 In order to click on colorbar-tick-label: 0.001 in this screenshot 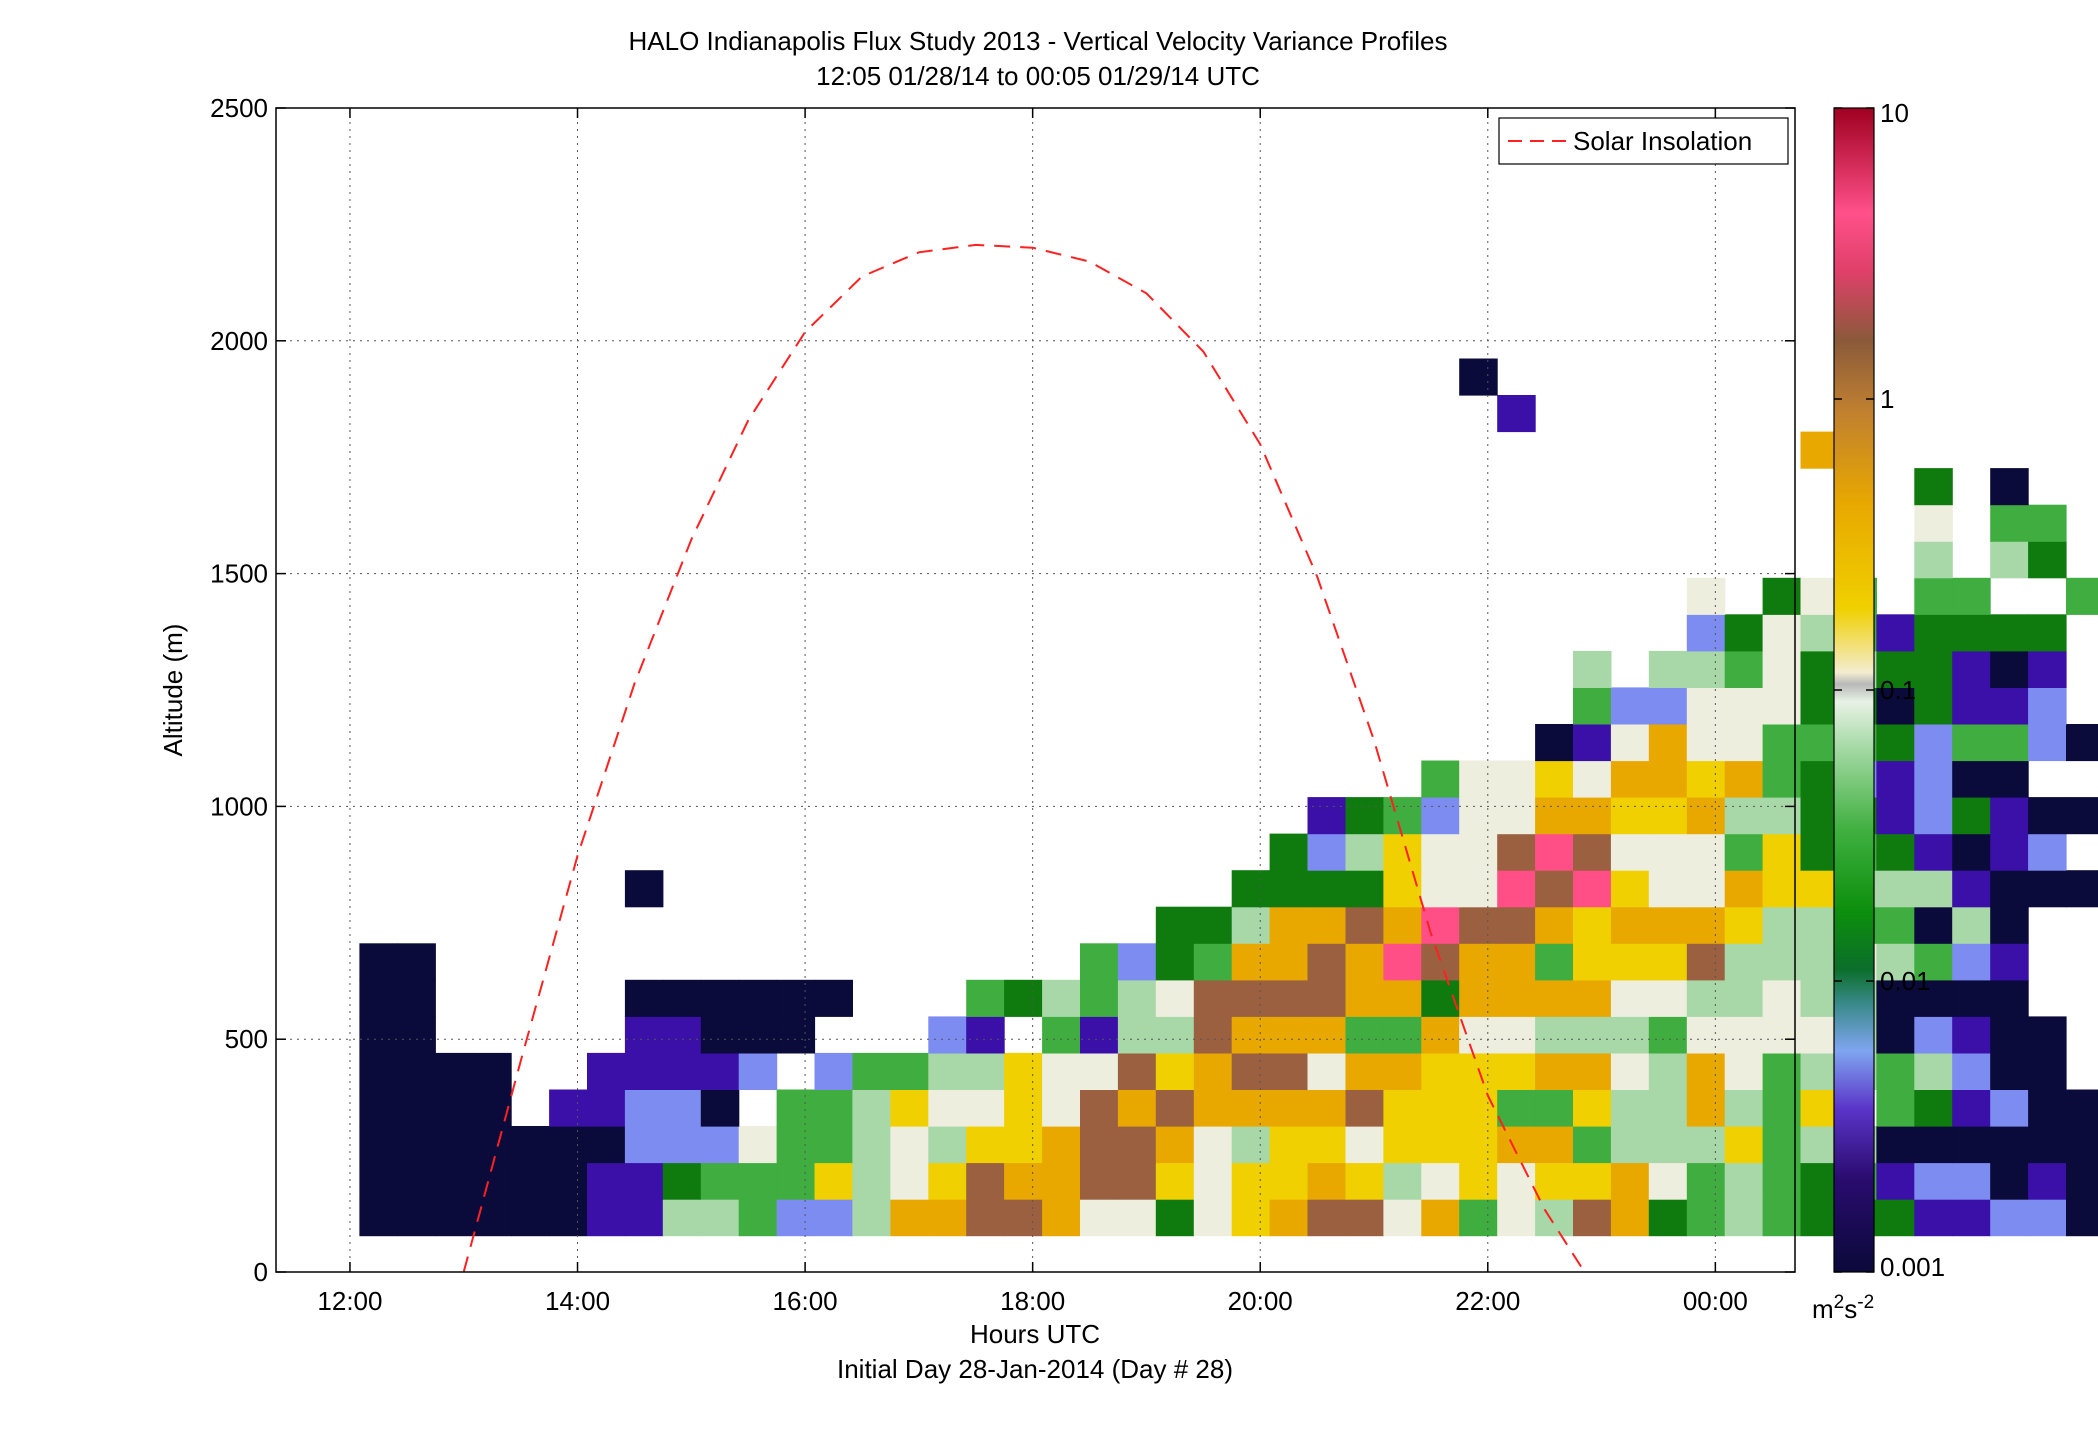, I will do `click(1912, 1267)`.